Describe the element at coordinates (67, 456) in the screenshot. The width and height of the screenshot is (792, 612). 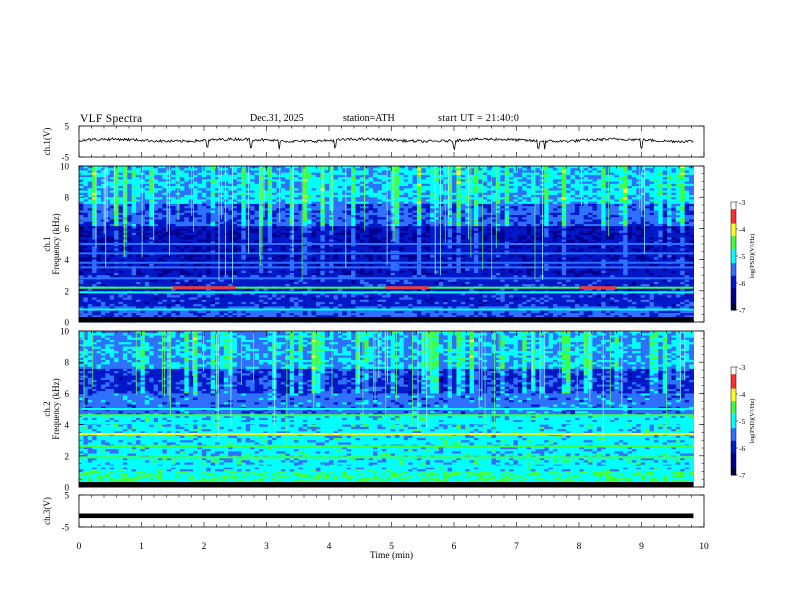
I see `ch2-spectrogram-ytick-1: 2` at that location.